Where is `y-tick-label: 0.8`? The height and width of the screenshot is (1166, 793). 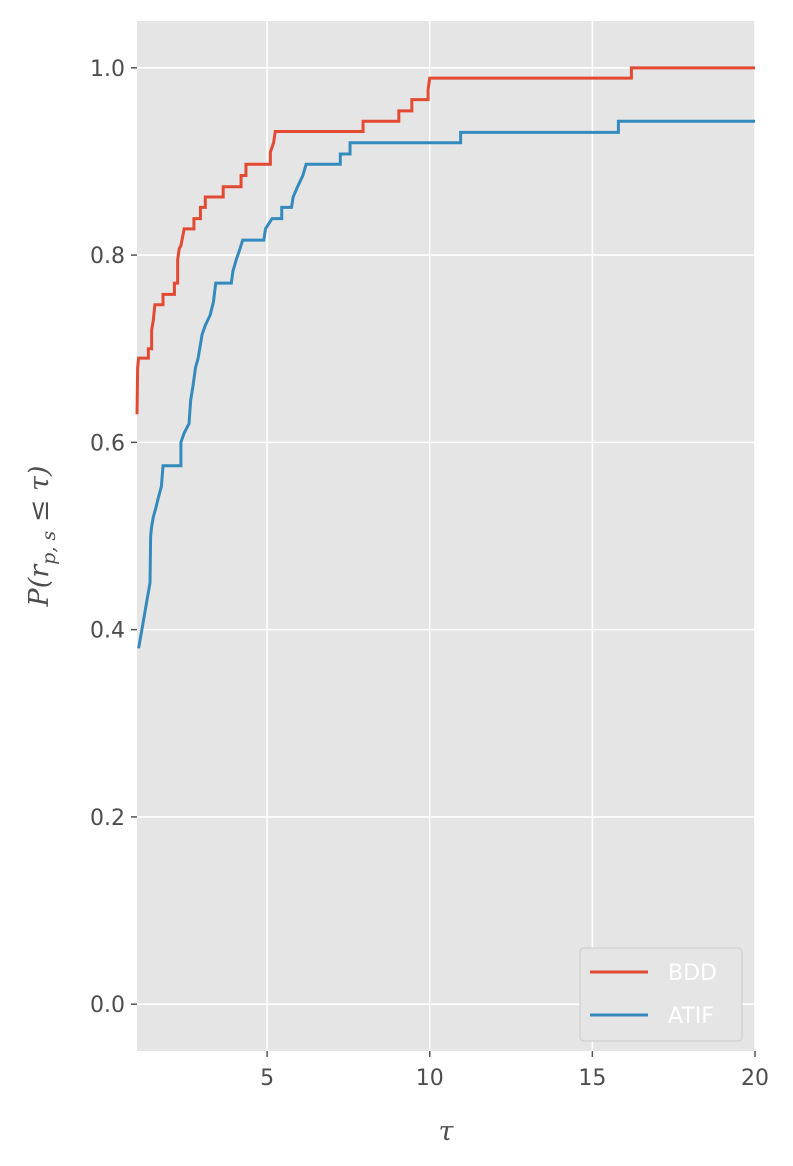 y-tick-label: 0.8 is located at coordinates (107, 256).